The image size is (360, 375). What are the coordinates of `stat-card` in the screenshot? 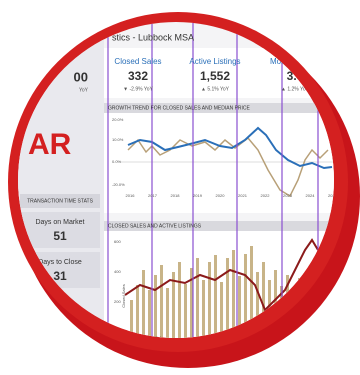 It's located at (60, 230).